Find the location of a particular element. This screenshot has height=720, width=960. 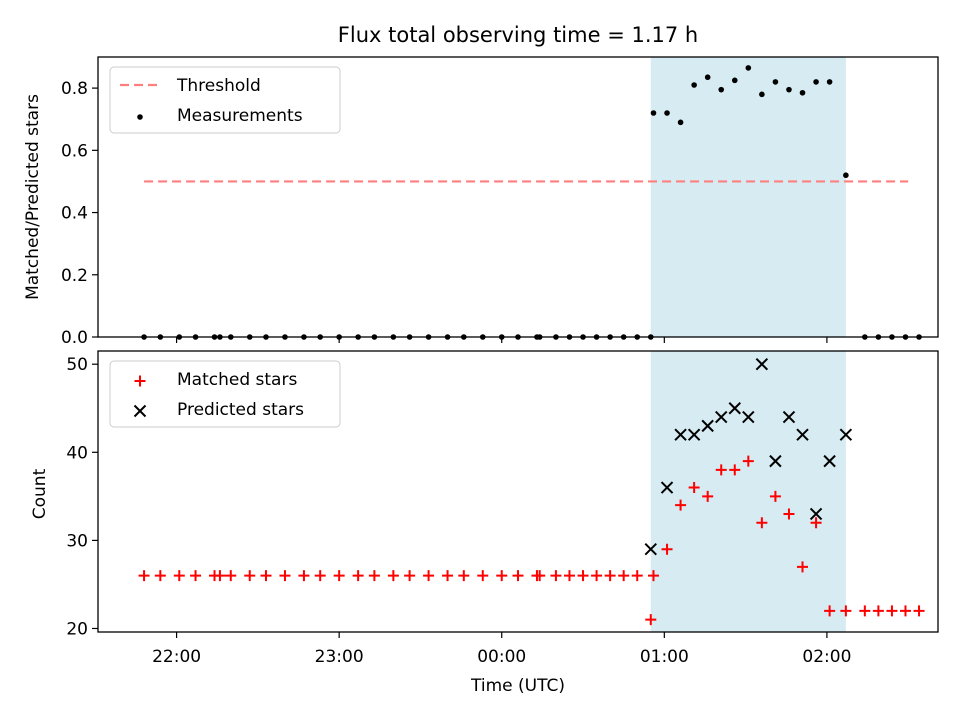

x-tick-label: 01:00 is located at coordinates (664, 657).